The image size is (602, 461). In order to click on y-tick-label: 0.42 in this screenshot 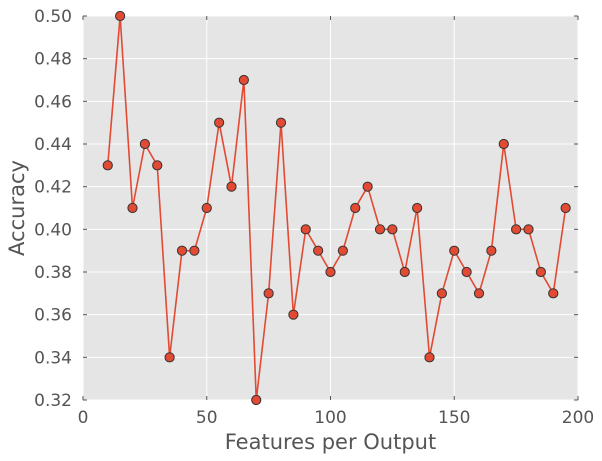, I will do `click(53, 188)`.